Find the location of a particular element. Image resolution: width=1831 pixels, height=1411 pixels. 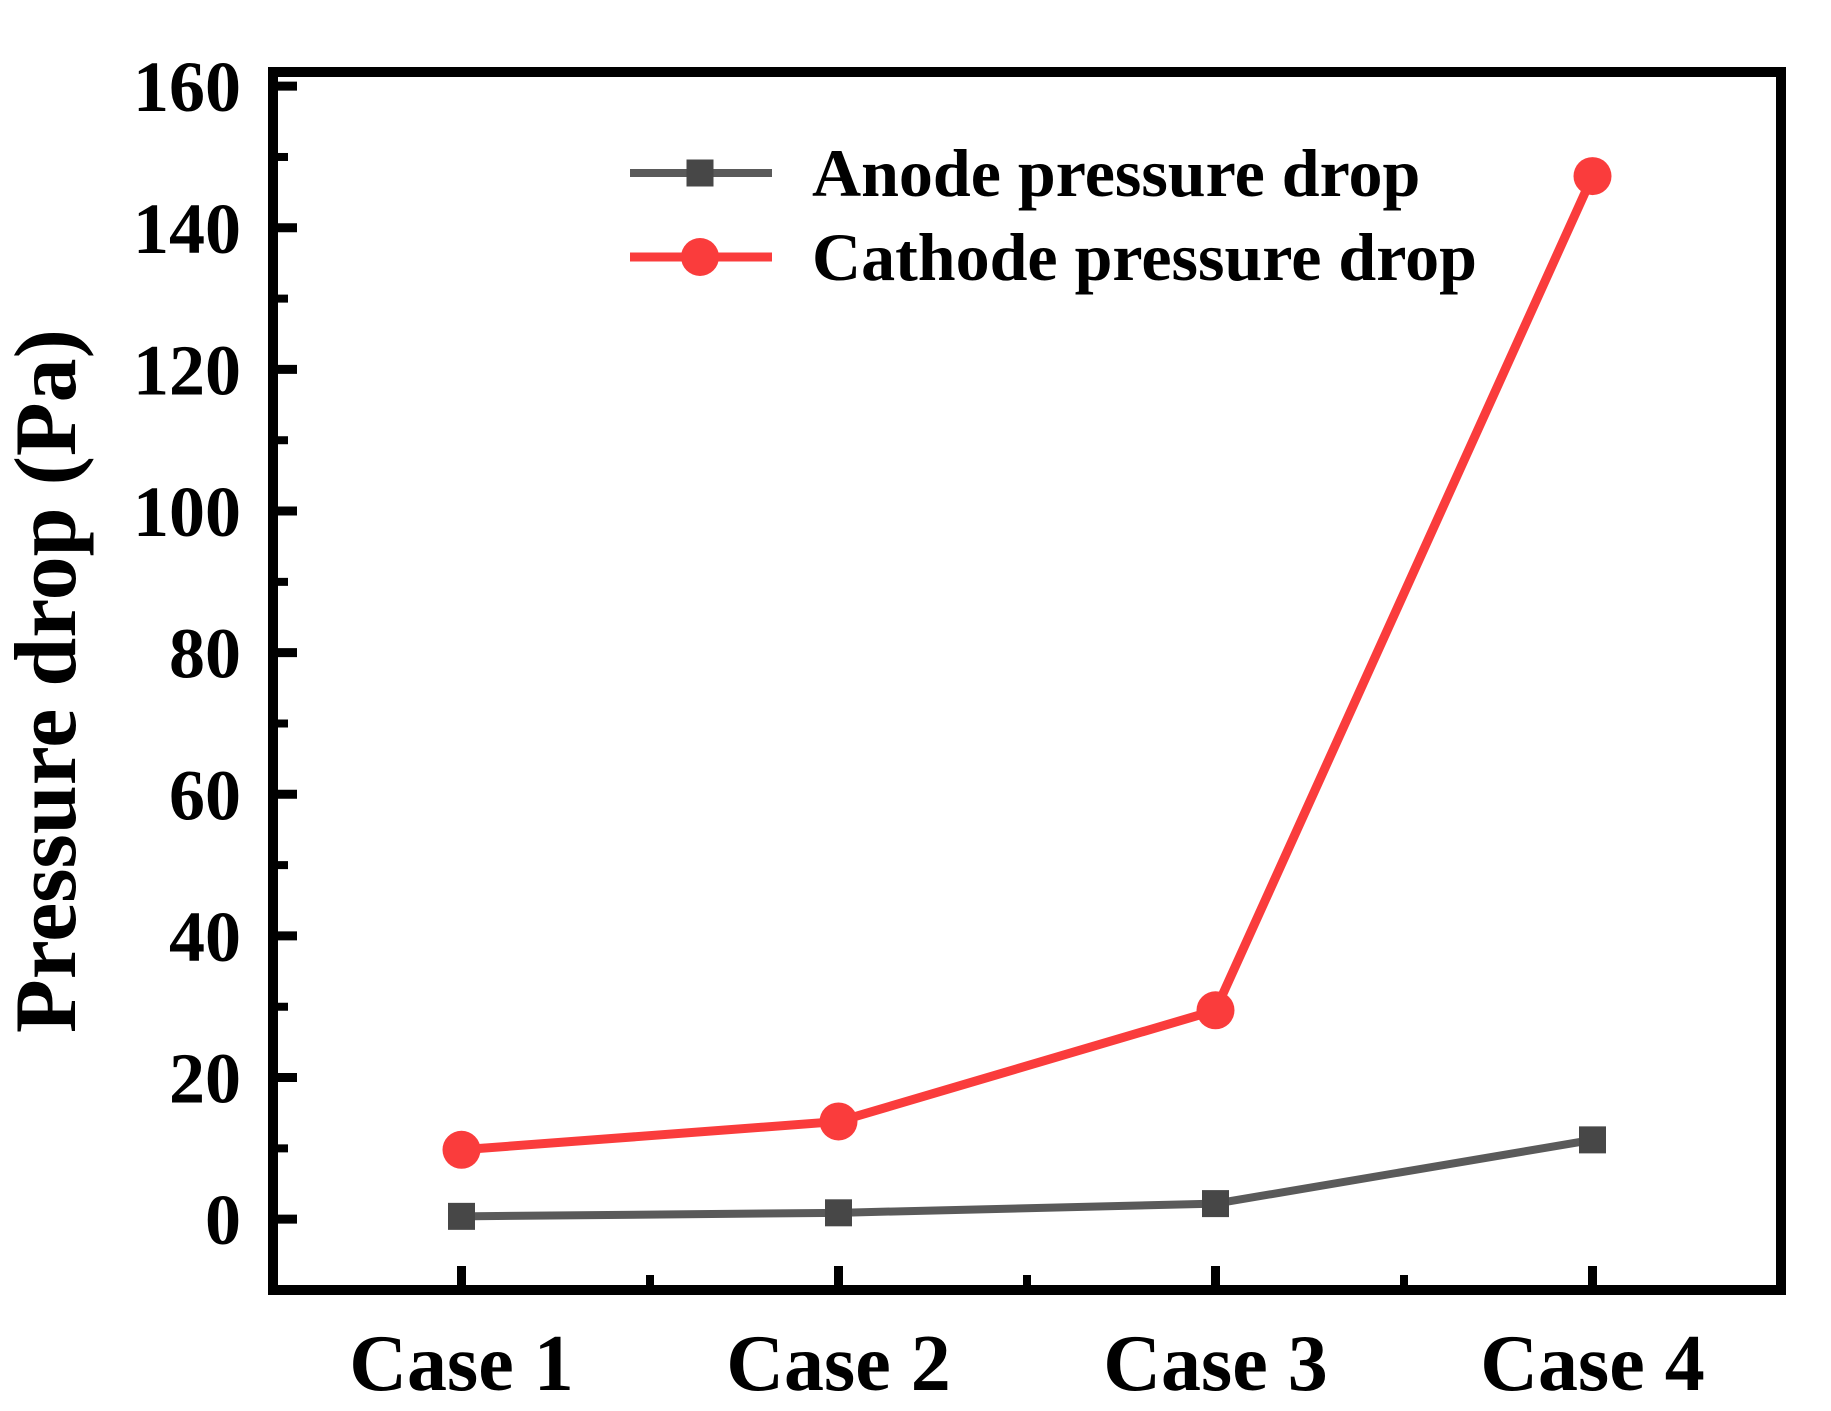

legend-label: Cathode pressure drop is located at coordinates (1144, 257).